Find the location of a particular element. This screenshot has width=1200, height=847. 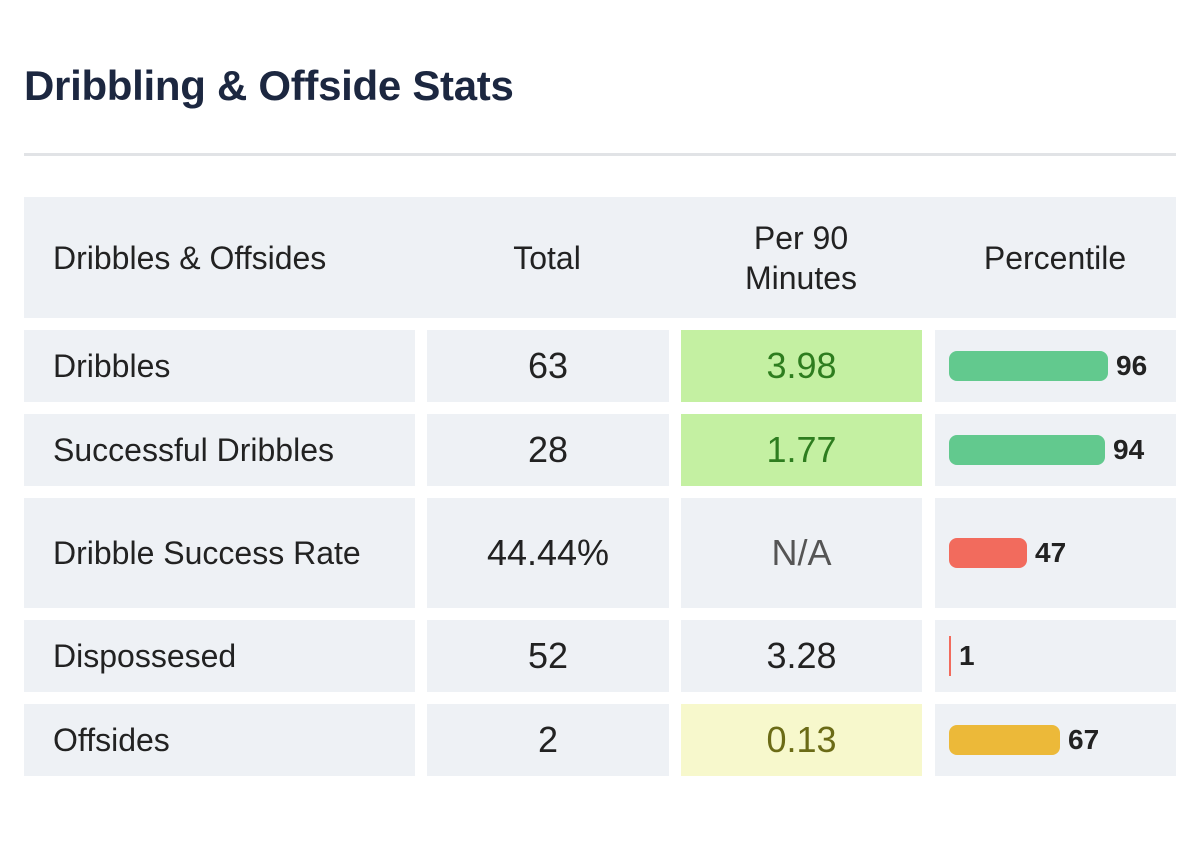

stat-percentile: 47 is located at coordinates (1055, 553).